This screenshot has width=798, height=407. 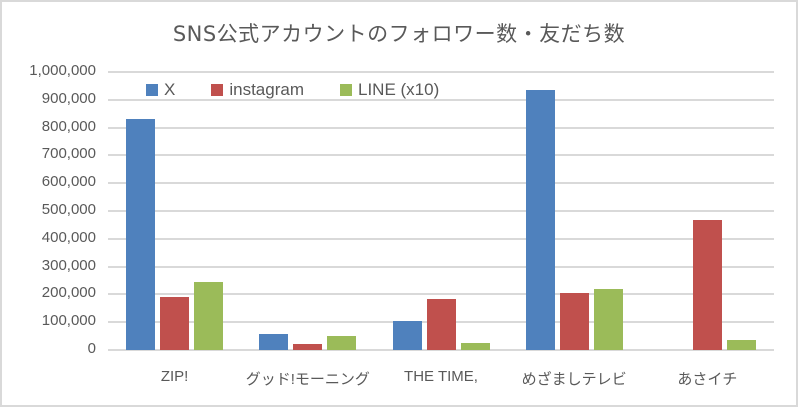 I want to click on y-tick-label: 700,000, so click(x=68, y=154).